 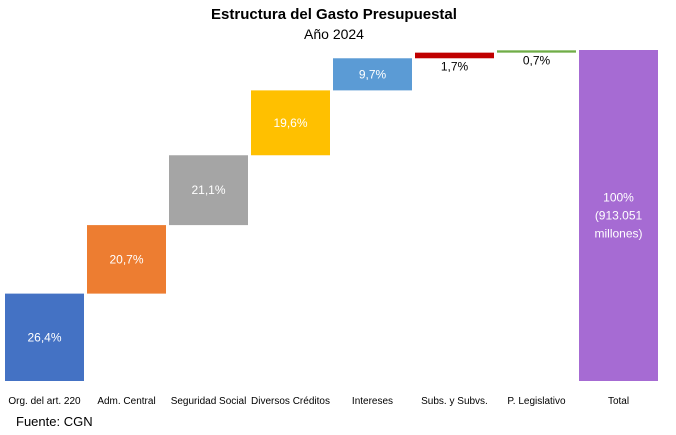 What do you see at coordinates (372, 401) in the screenshot?
I see `category-label-4: Intereses` at bounding box center [372, 401].